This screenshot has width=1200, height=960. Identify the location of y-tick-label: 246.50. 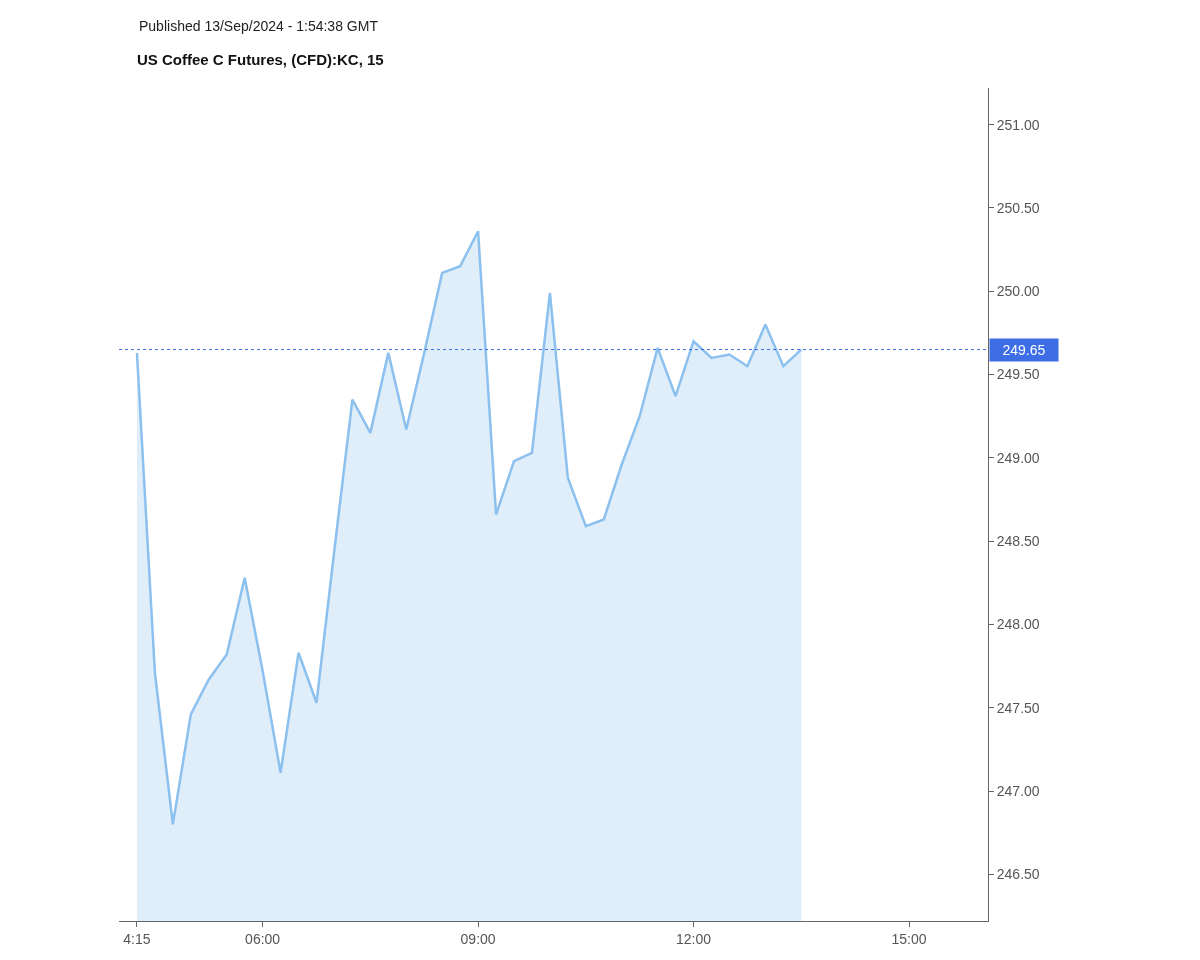
(1018, 874).